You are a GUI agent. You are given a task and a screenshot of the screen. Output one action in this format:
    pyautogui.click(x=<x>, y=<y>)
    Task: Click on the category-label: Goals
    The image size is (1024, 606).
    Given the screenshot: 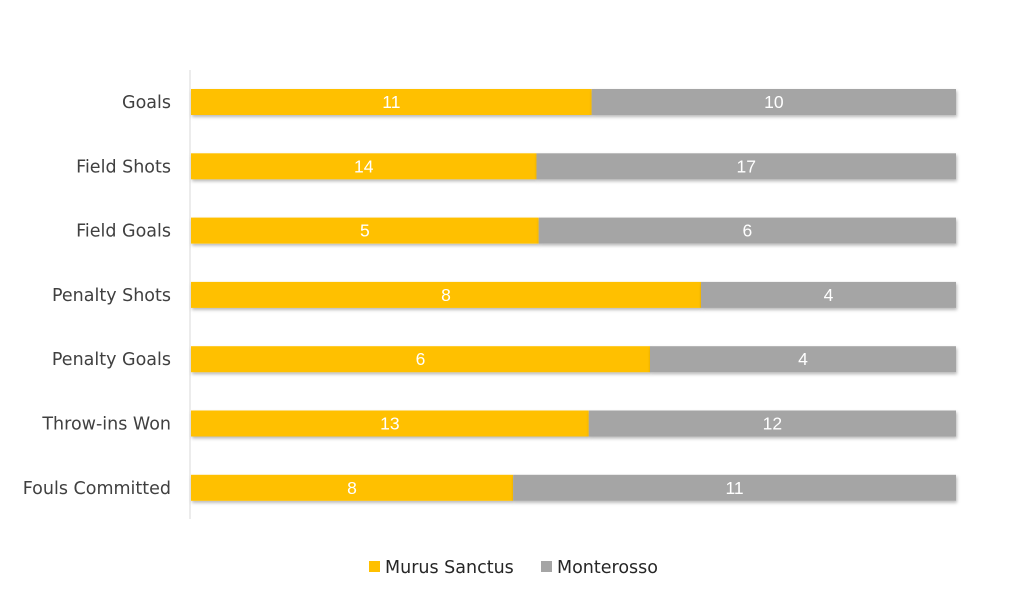 What is the action you would take?
    pyautogui.click(x=146, y=103)
    